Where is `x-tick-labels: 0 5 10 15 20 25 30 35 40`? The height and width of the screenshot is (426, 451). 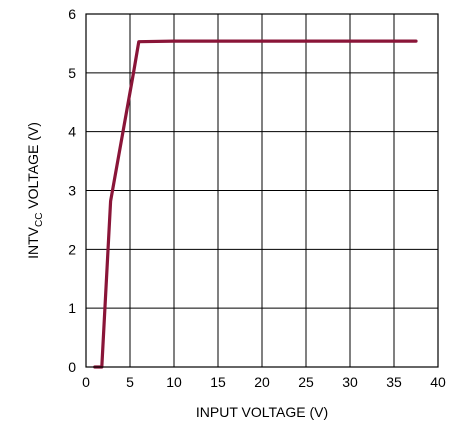 x-tick-labels: 0 5 10 15 20 25 30 35 40 is located at coordinates (264, 382).